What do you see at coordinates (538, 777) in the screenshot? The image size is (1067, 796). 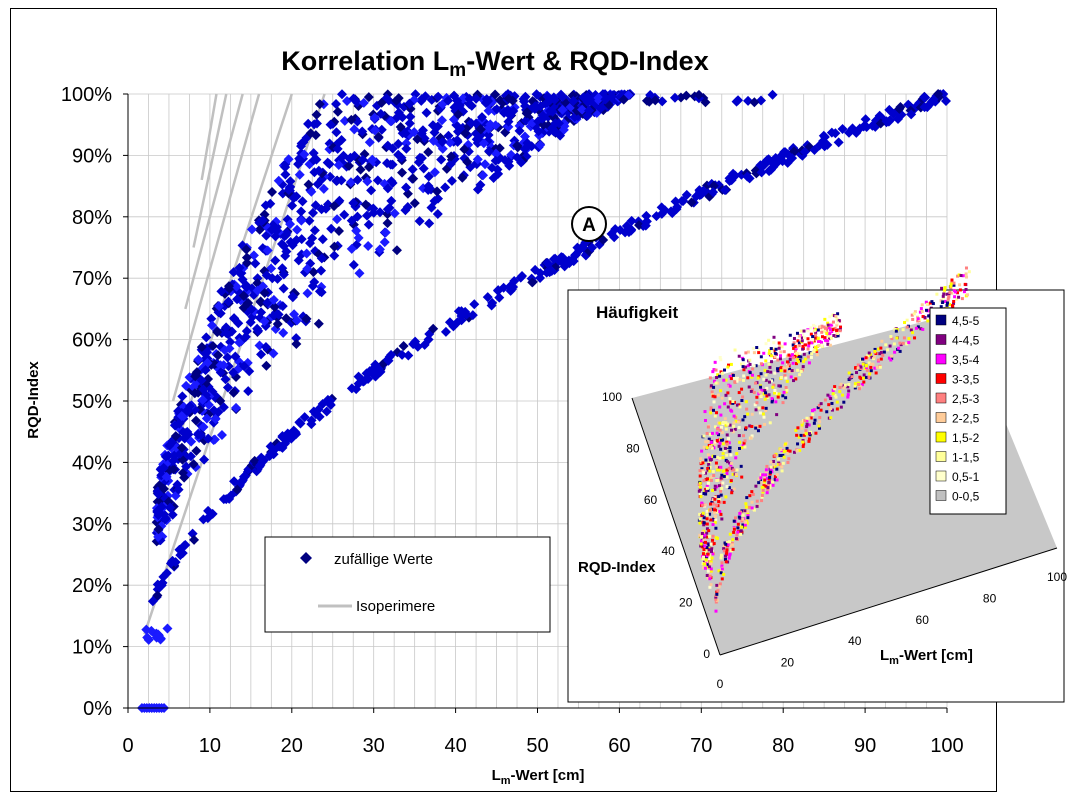 I see `x-axis-label: Lm-Wert [cm]` at bounding box center [538, 777].